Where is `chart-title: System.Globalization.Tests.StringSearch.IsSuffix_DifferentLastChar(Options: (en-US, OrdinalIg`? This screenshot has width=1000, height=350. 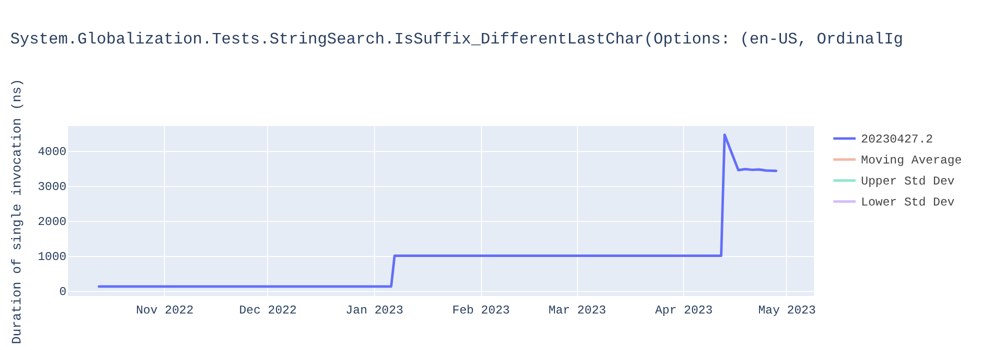 chart-title: System.Globalization.Tests.StringSearch.IsSuffix_DifferentLastChar(Options: (en-US, OrdinalIg is located at coordinates (457, 39).